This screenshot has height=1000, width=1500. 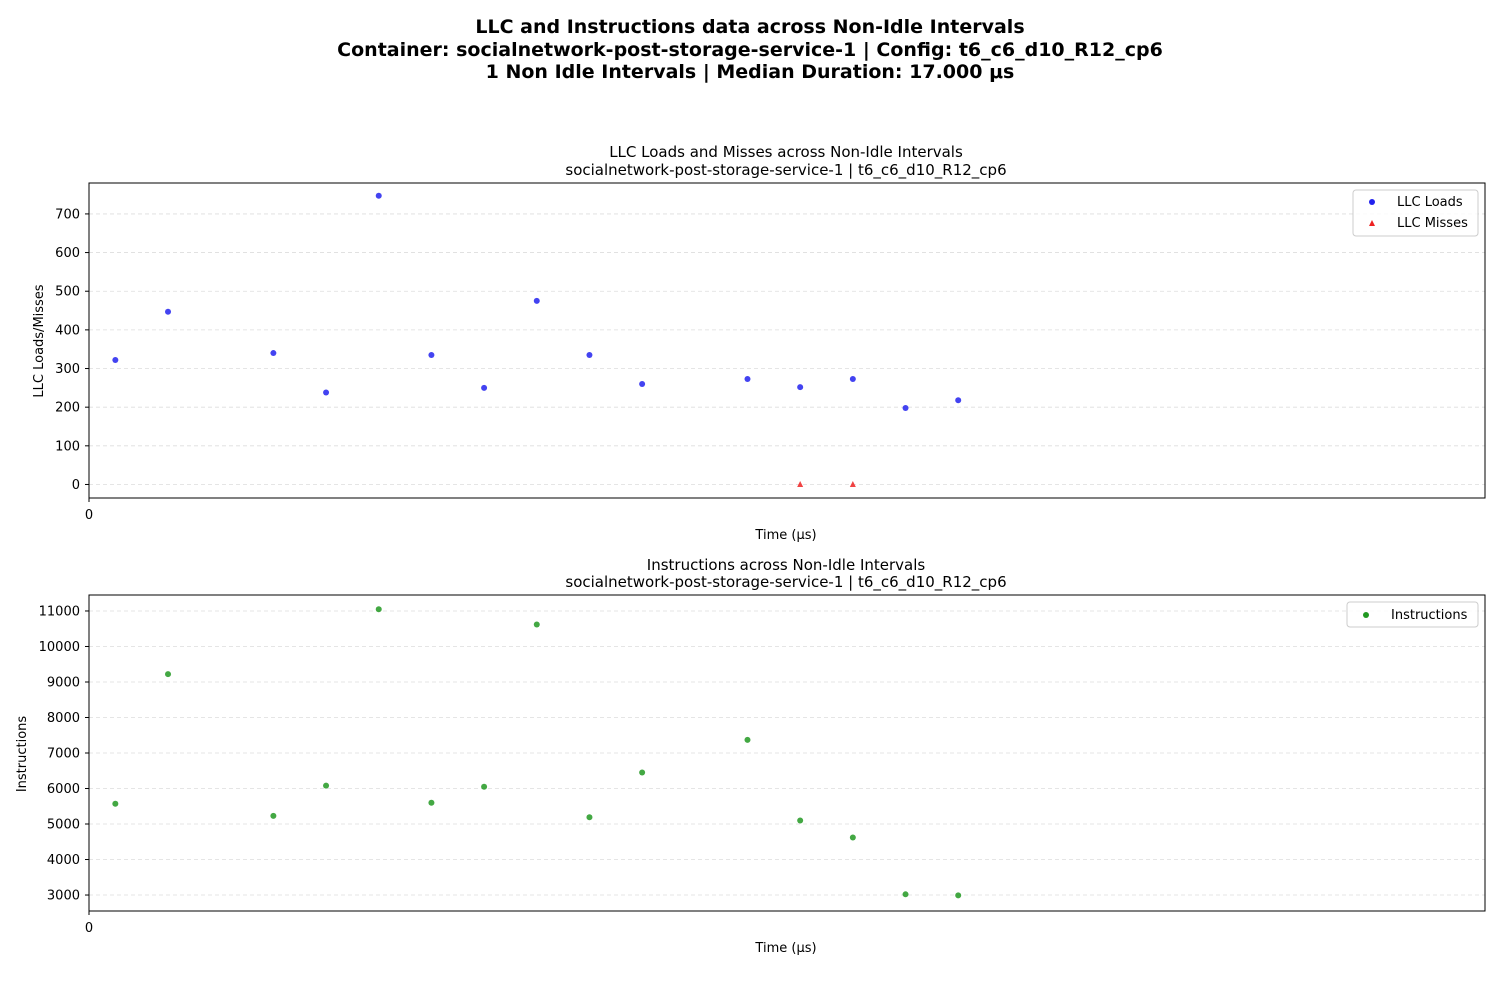 What do you see at coordinates (22, 754) in the screenshot?
I see `instructions-y-axis-label: Instructions` at bounding box center [22, 754].